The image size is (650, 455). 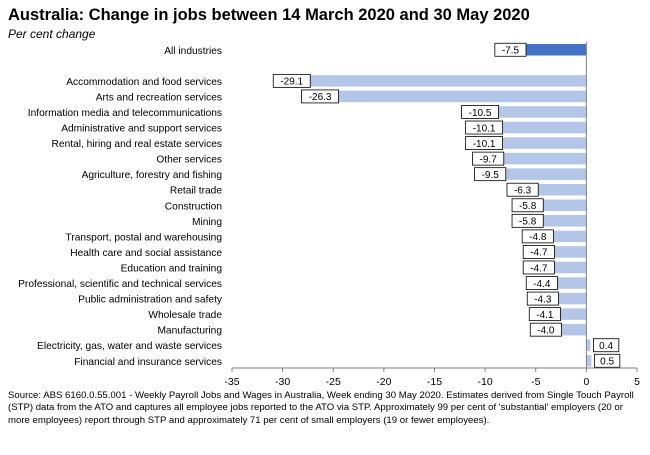 I want to click on x-tick-label: -10, so click(x=485, y=382).